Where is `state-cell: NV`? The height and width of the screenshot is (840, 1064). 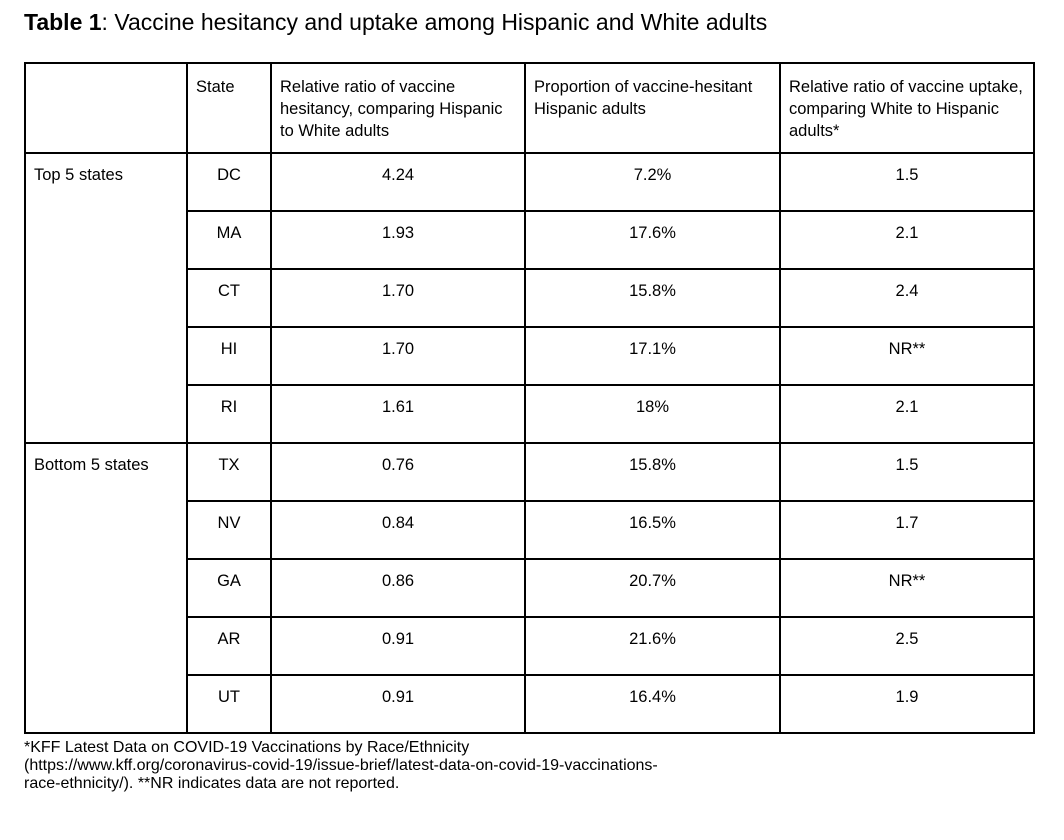 state-cell: NV is located at coordinates (229, 530).